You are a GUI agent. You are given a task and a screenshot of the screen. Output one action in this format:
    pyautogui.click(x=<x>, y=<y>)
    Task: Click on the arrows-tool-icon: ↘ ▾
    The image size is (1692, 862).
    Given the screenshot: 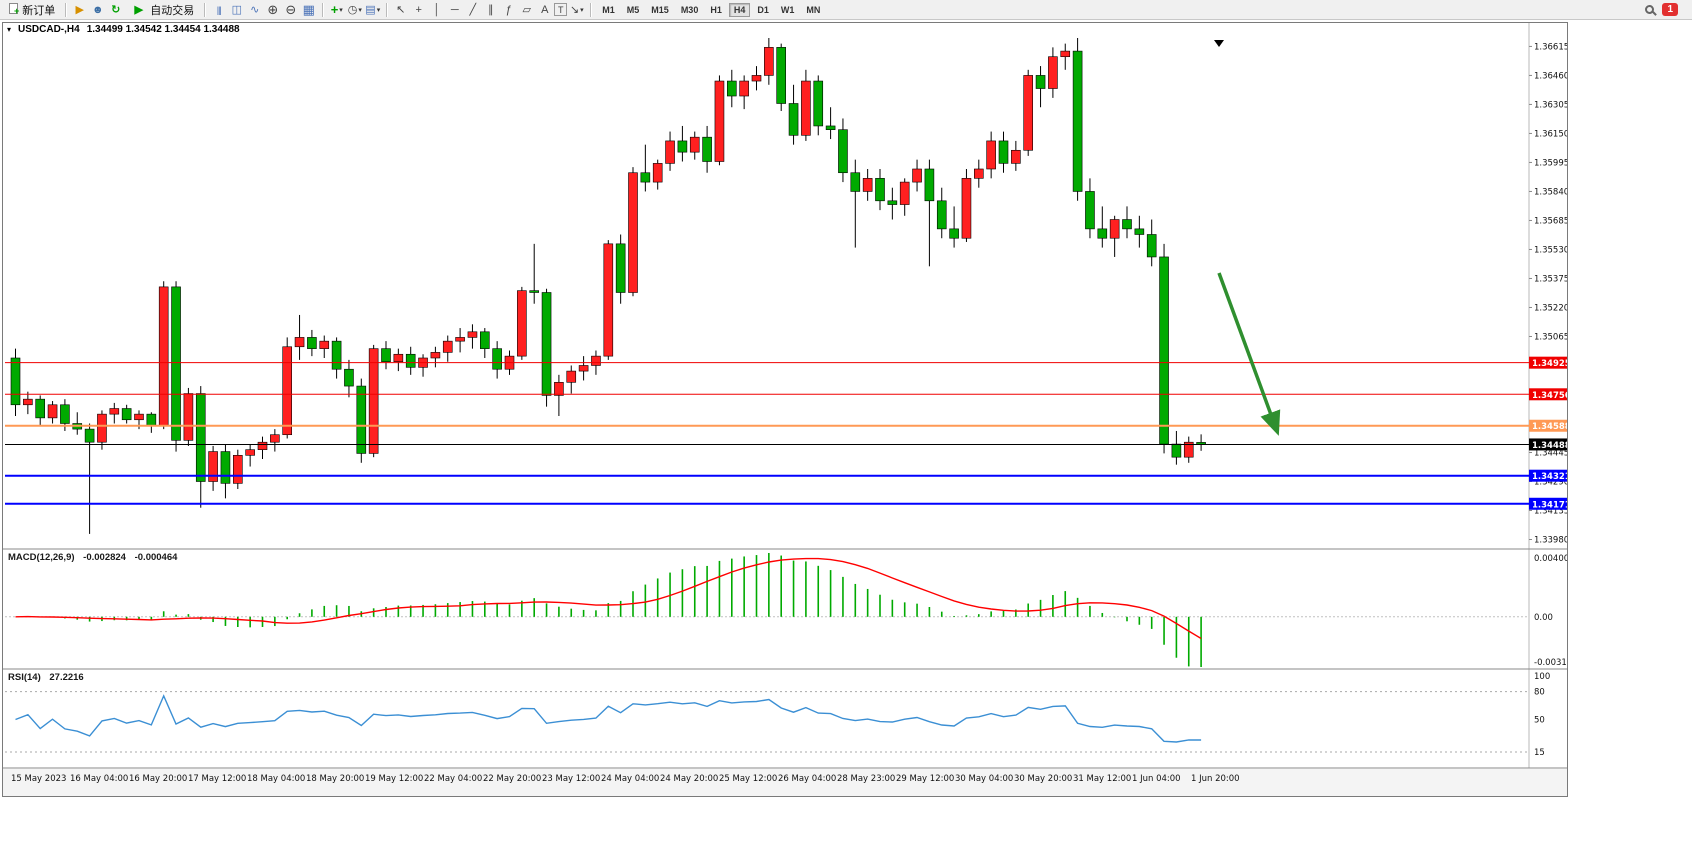 What is the action you would take?
    pyautogui.click(x=576, y=10)
    